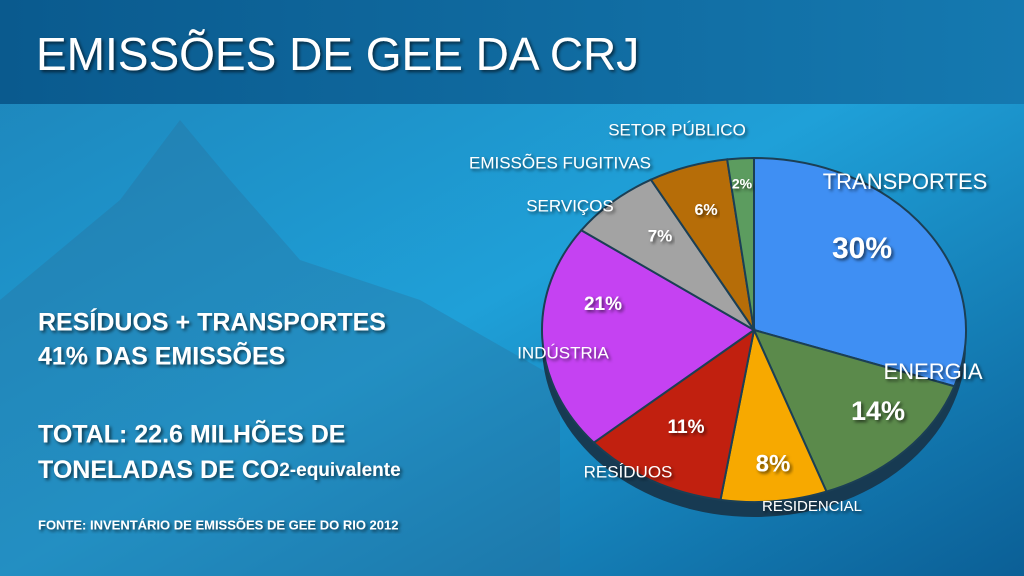 The width and height of the screenshot is (1024, 576). I want to click on value-label: 7%, so click(660, 235).